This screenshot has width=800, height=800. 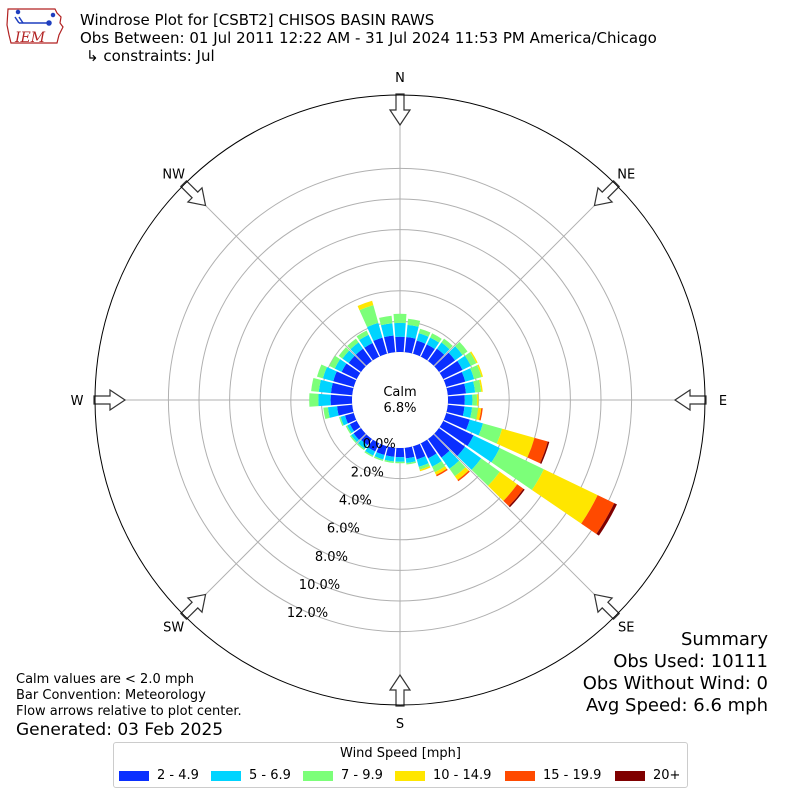 I want to click on wind-barb-icon, so click(x=35, y=17).